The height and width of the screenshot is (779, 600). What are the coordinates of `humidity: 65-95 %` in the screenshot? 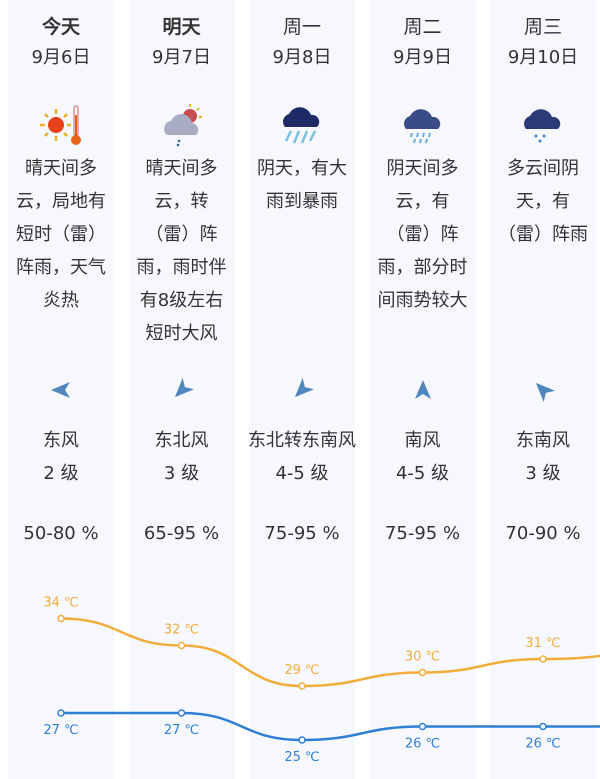 It's located at (181, 533).